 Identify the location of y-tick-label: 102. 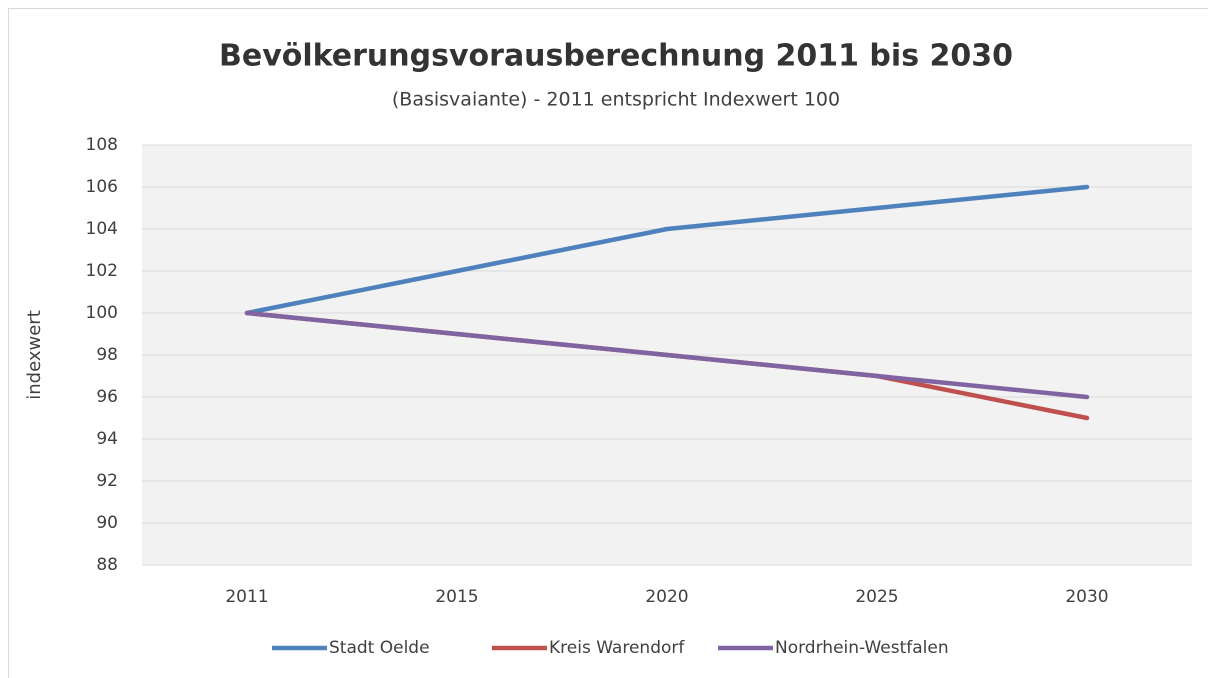
(102, 271).